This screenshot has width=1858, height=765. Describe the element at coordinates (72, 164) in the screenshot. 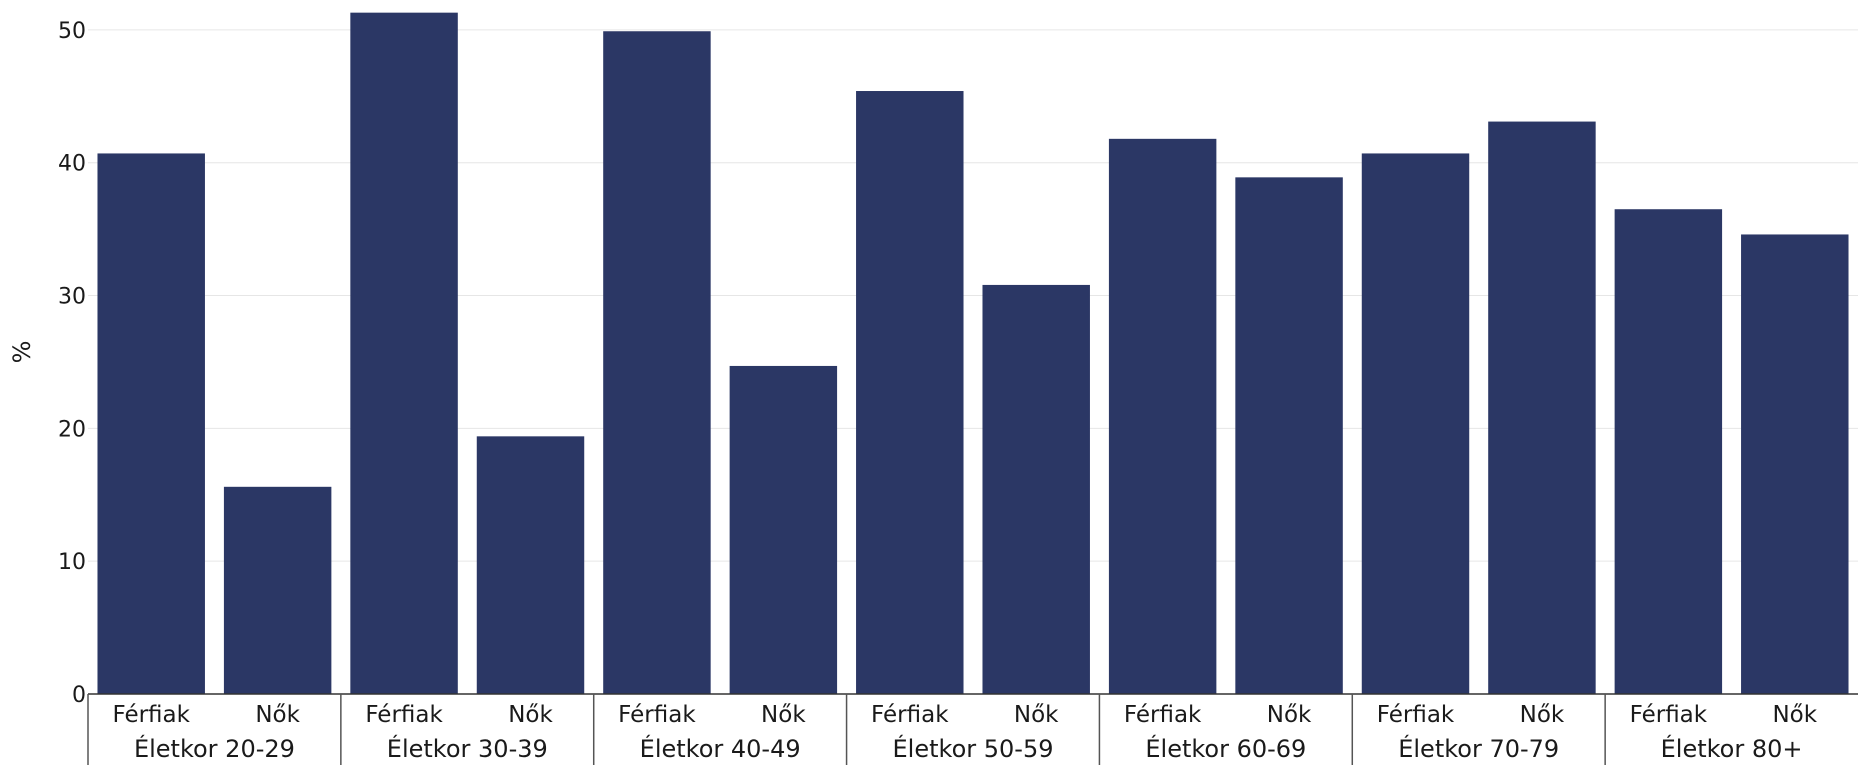

I see `y-tick-label: 40` at that location.